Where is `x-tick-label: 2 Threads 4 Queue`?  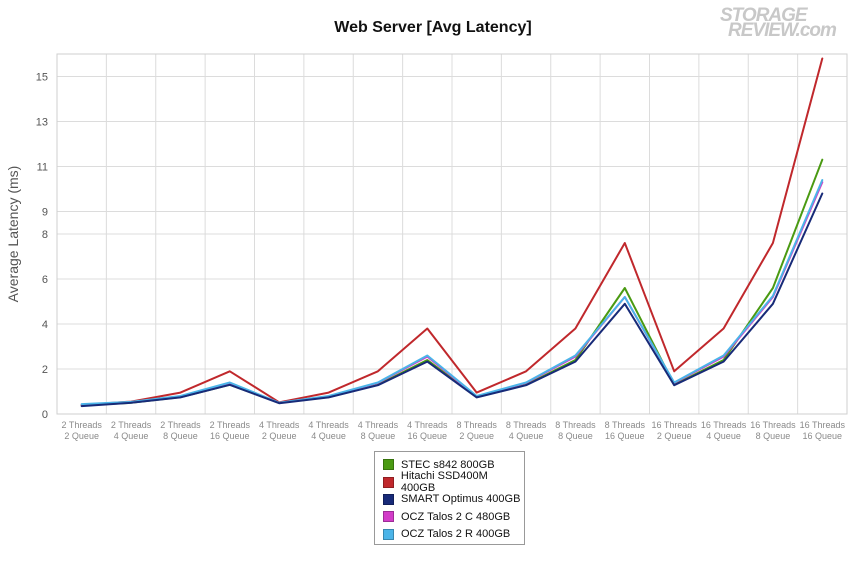
x-tick-label: 2 Threads 4 Queue is located at coordinates (131, 430).